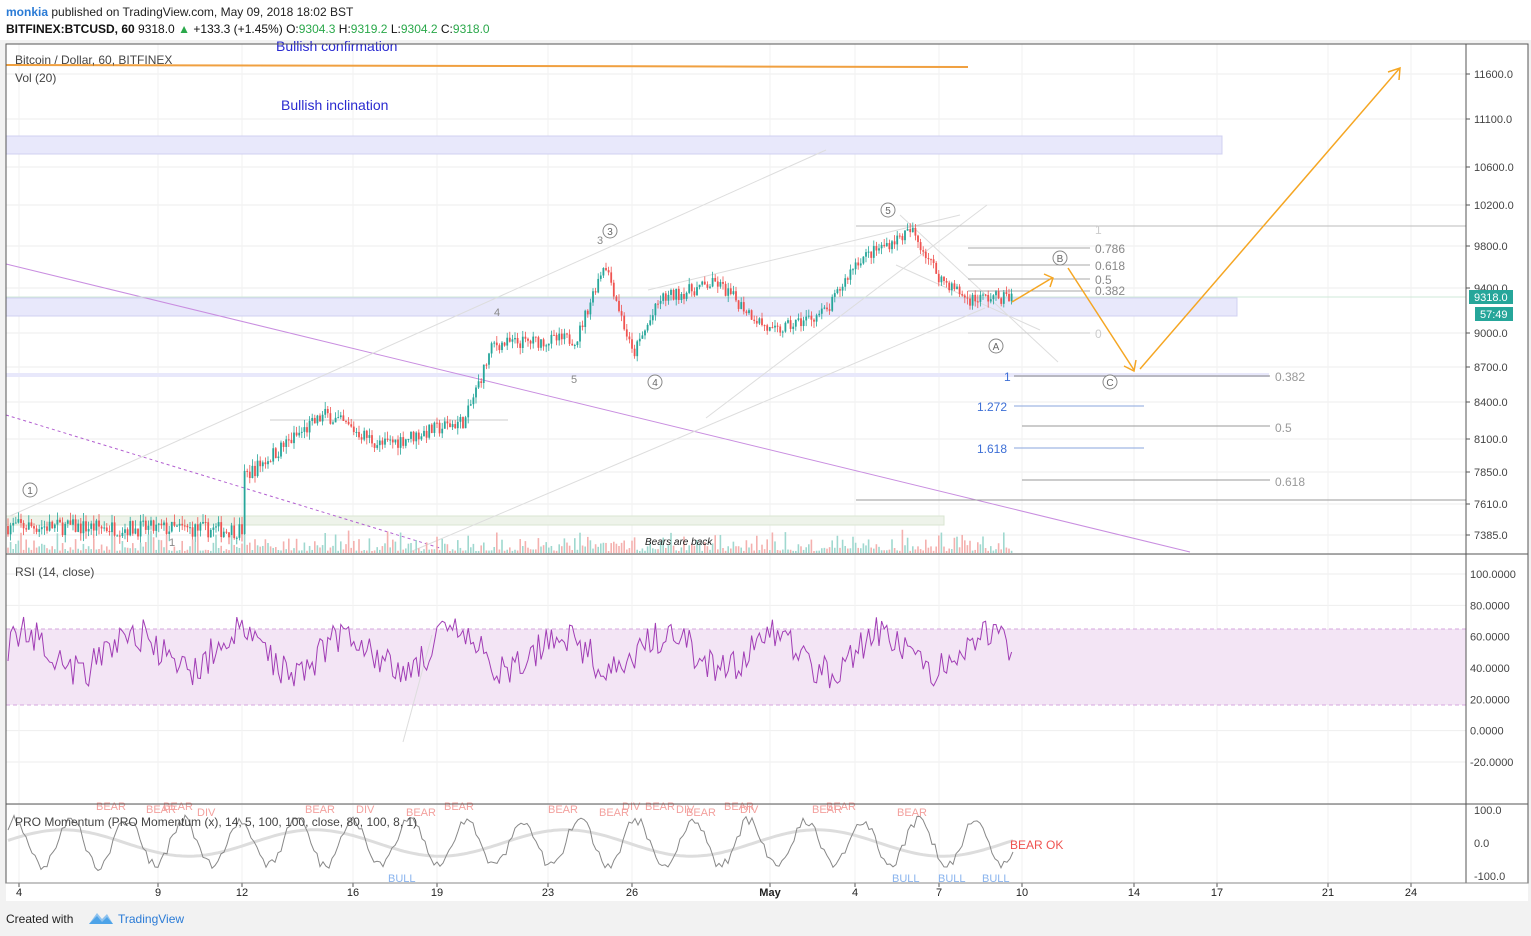 The height and width of the screenshot is (936, 1531). I want to click on author-link: monkia, so click(27, 12).